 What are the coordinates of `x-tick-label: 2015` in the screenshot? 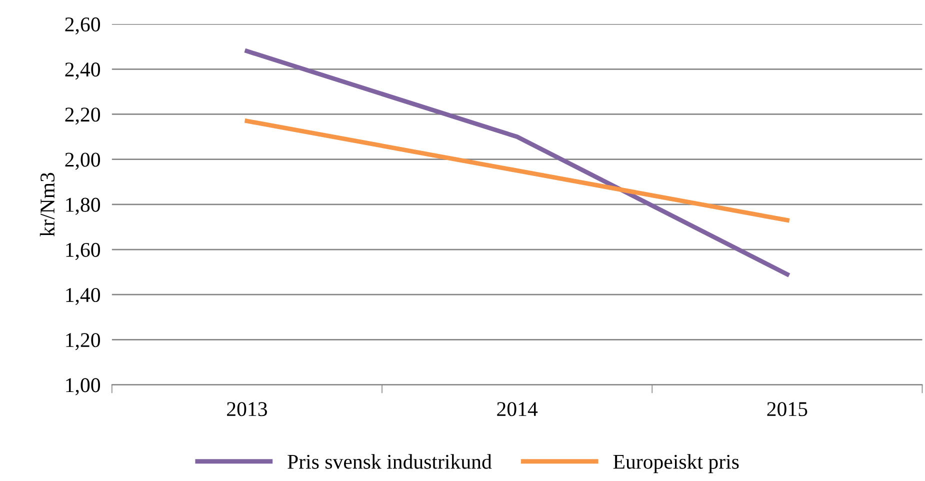 It's located at (787, 409).